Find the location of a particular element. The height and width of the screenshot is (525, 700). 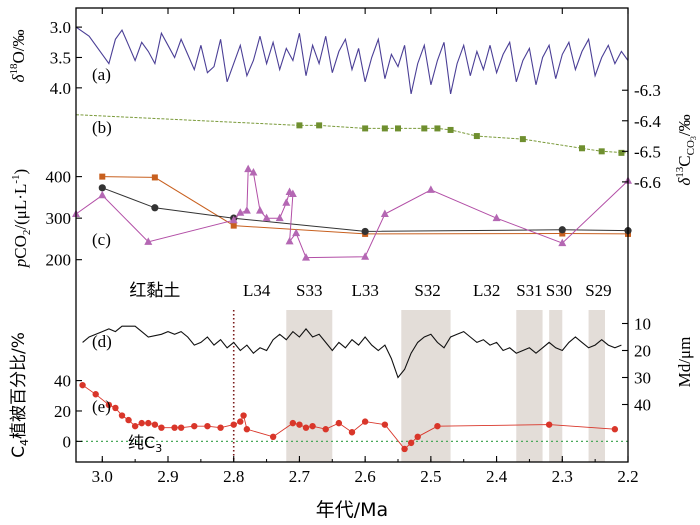

grain-size-line is located at coordinates (352, 352).